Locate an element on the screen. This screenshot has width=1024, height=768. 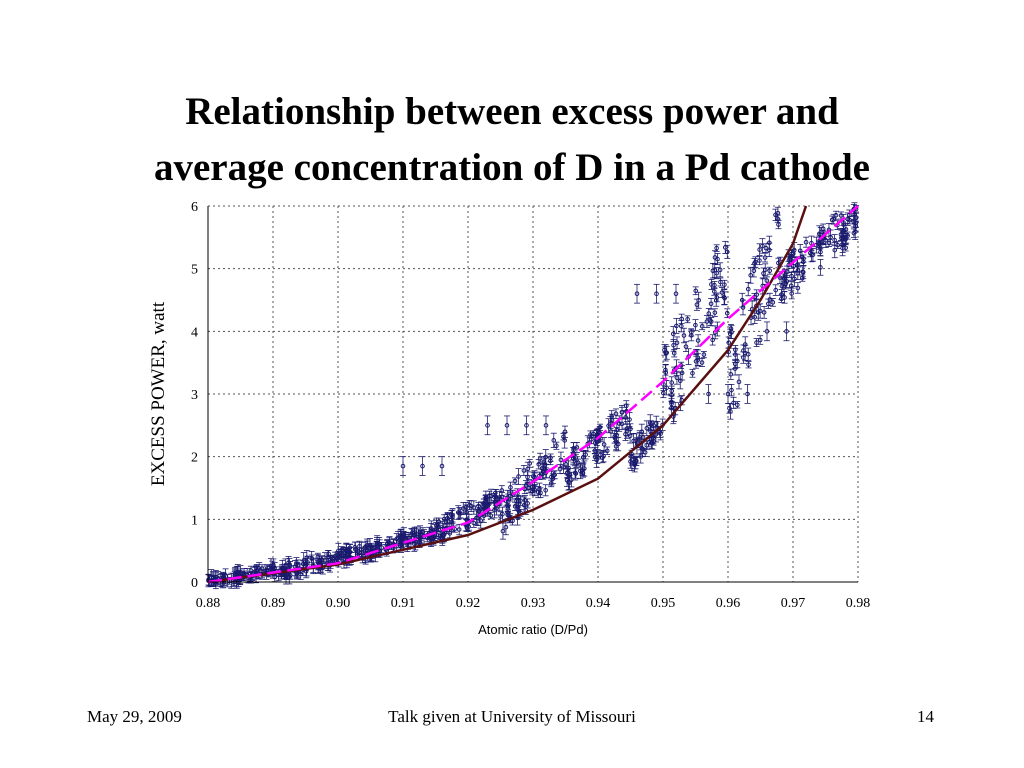
y-tick-label: 2 is located at coordinates (194, 458).